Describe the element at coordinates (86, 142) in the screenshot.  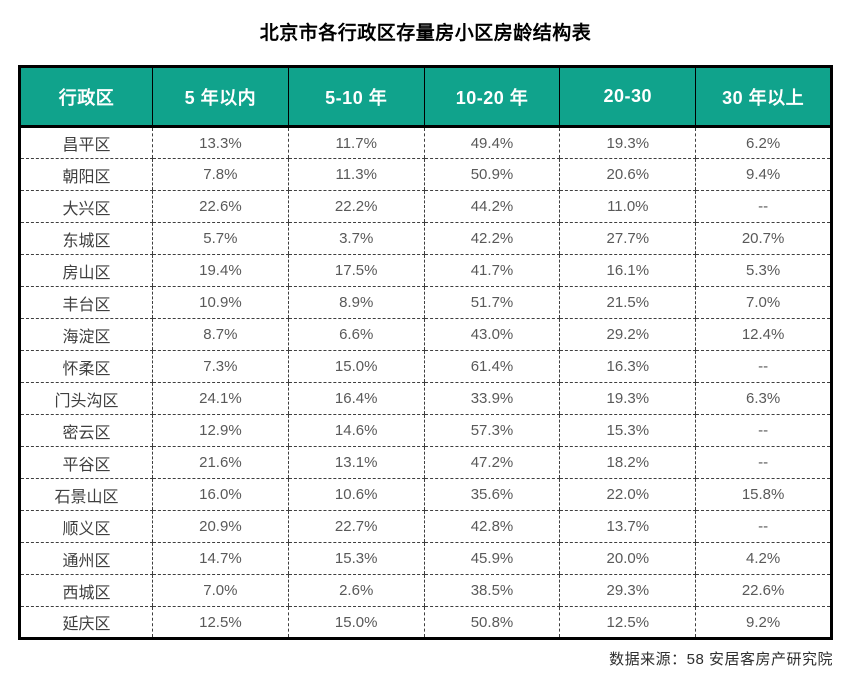
I see `district-cell: 昌平区` at that location.